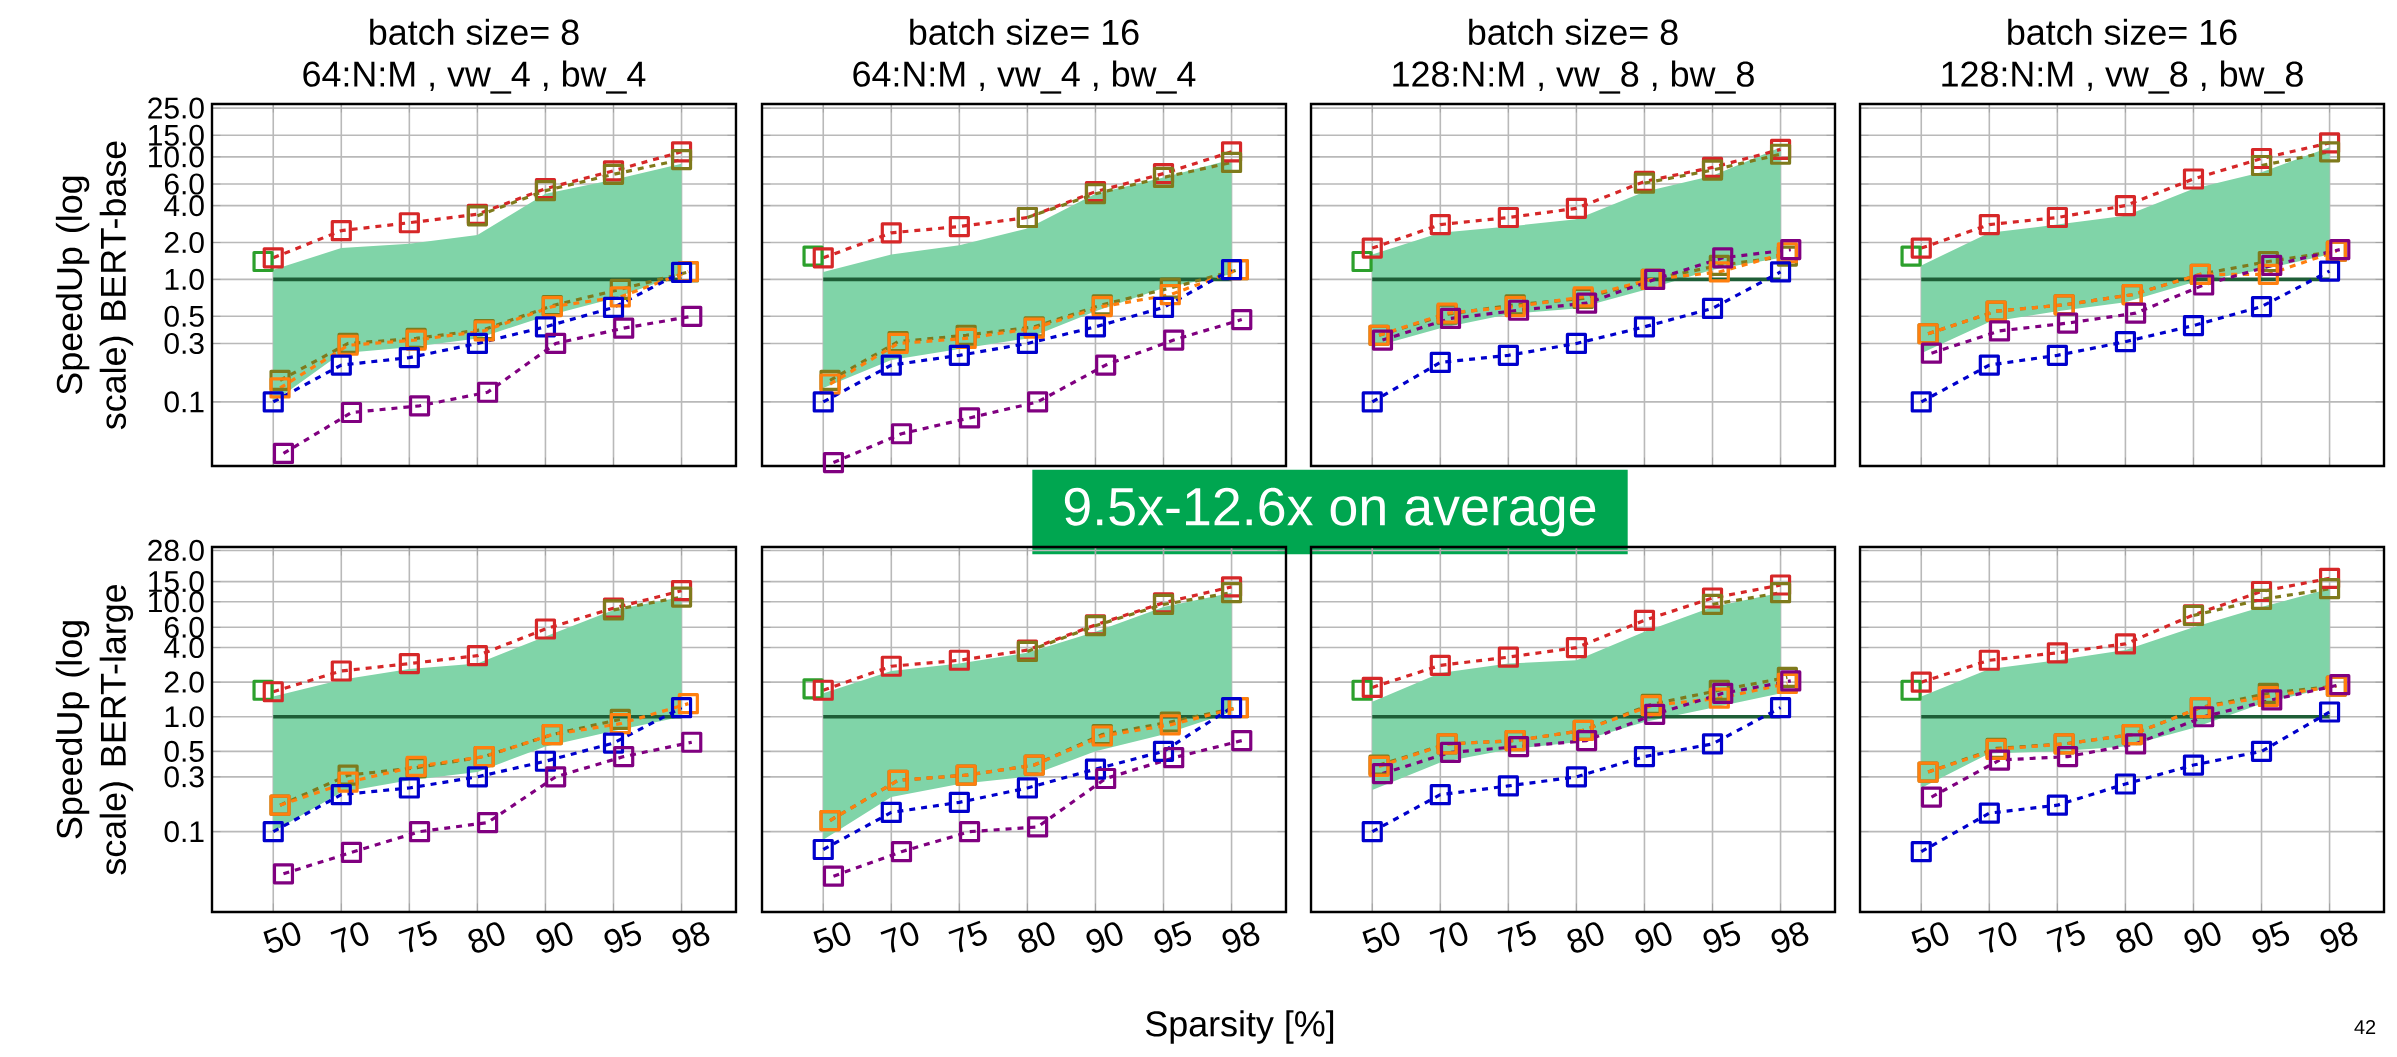  What do you see at coordinates (1330, 512) in the screenshot?
I see `text: 9.5x-12.6x on average` at bounding box center [1330, 512].